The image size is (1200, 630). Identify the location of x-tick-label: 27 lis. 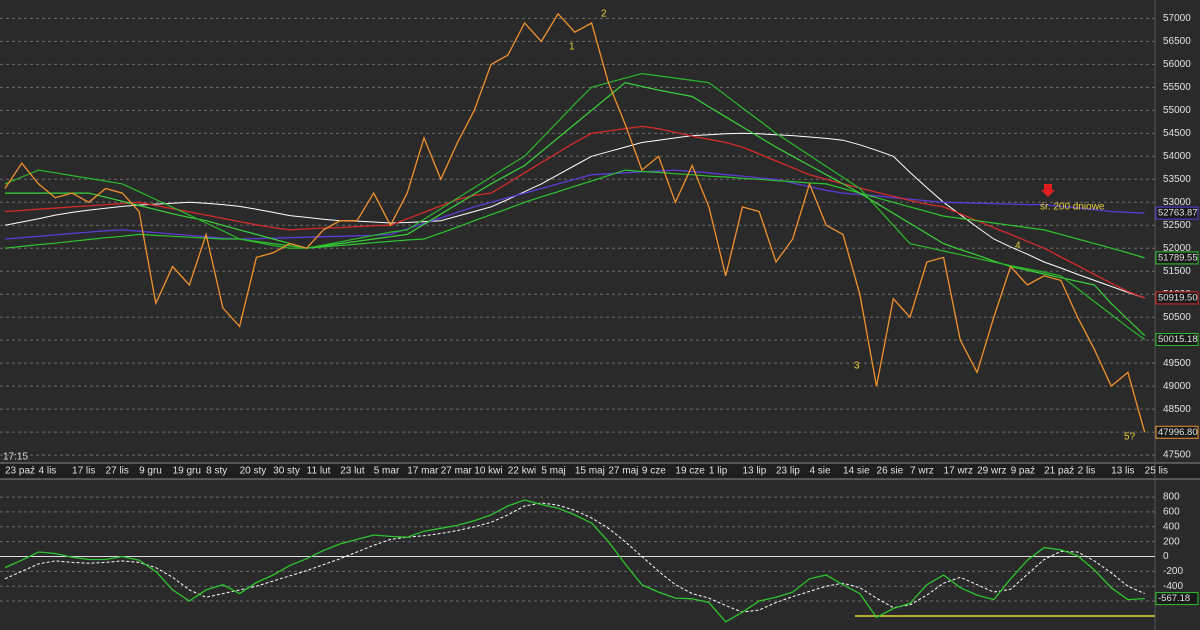
(117, 471).